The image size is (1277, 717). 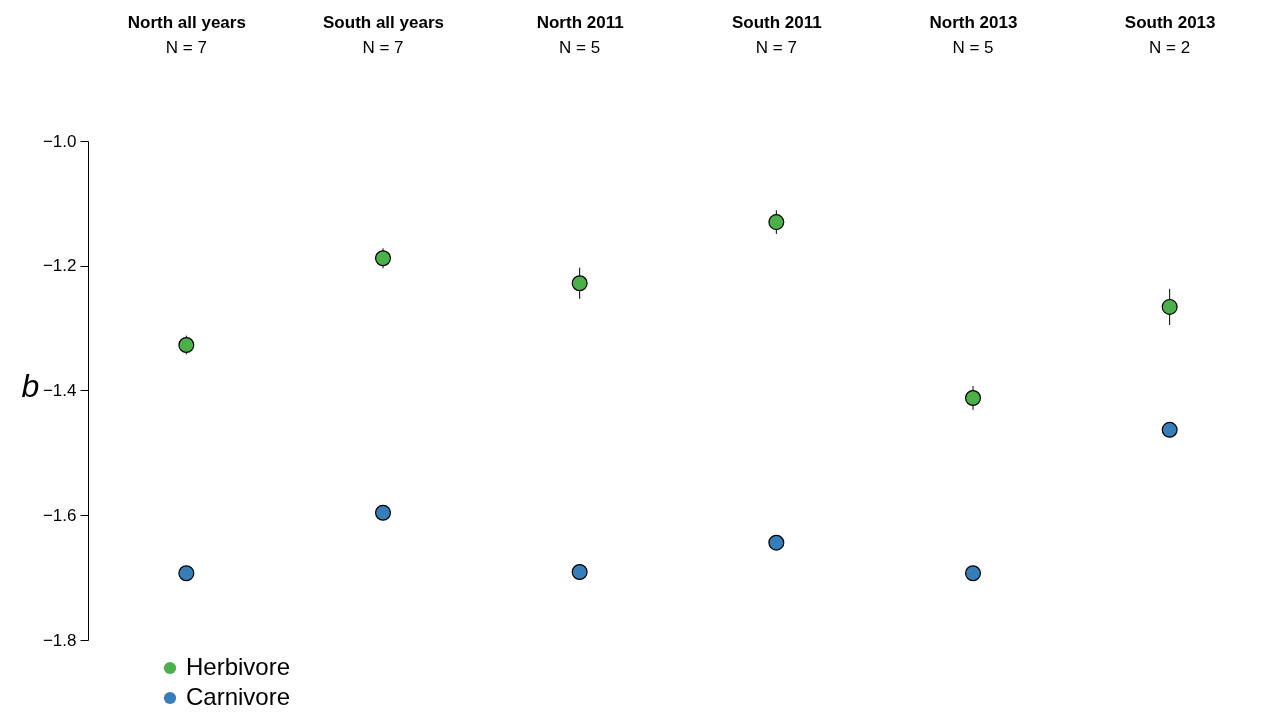 I want to click on legend-label: Herbivore, so click(x=238, y=666).